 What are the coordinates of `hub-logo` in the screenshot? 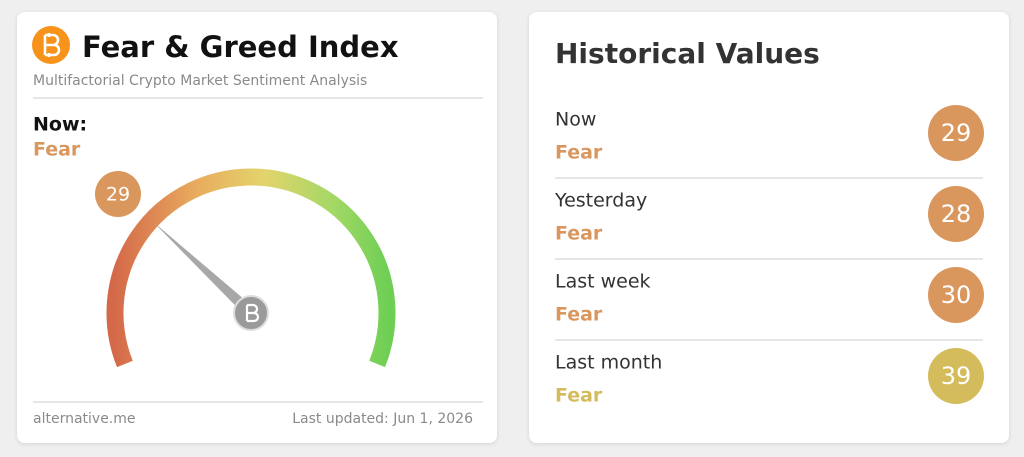 It's located at (252, 313).